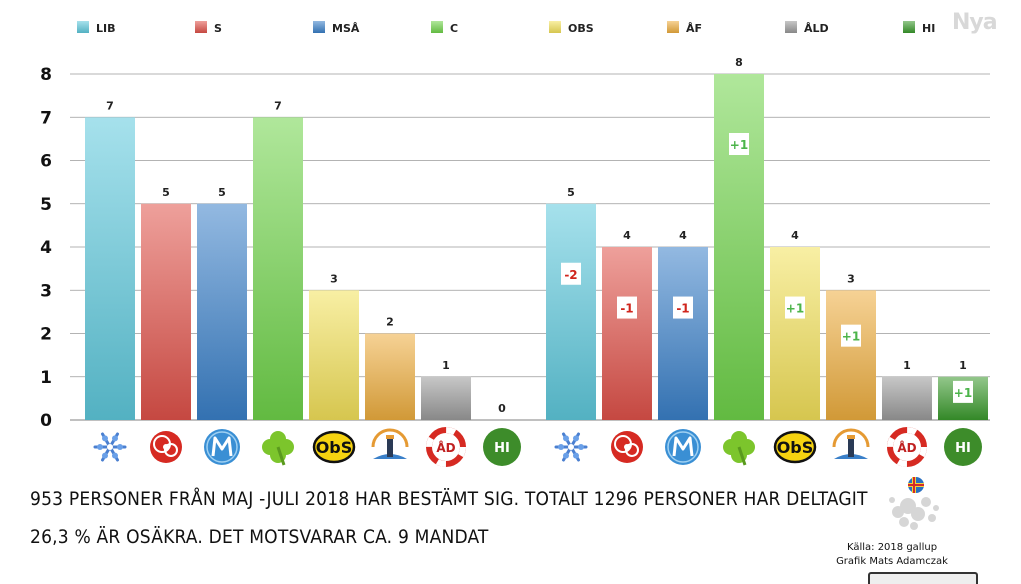  I want to click on watermark-logo: Nya, so click(975, 22).